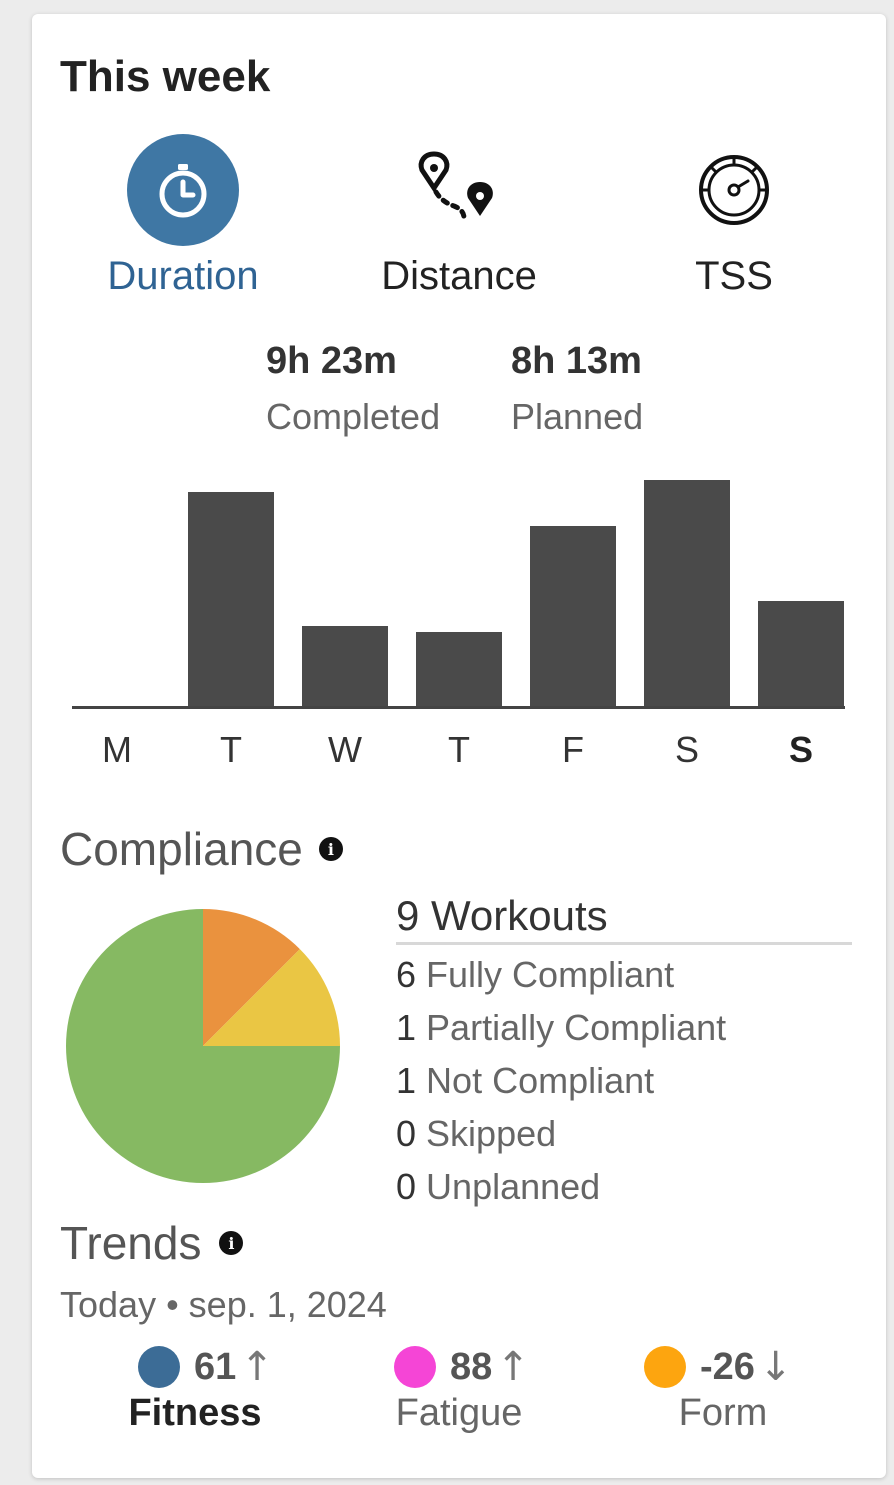 Image resolution: width=894 pixels, height=1485 pixels. Describe the element at coordinates (458, 707) in the screenshot. I see `chart-axis-line` at that location.